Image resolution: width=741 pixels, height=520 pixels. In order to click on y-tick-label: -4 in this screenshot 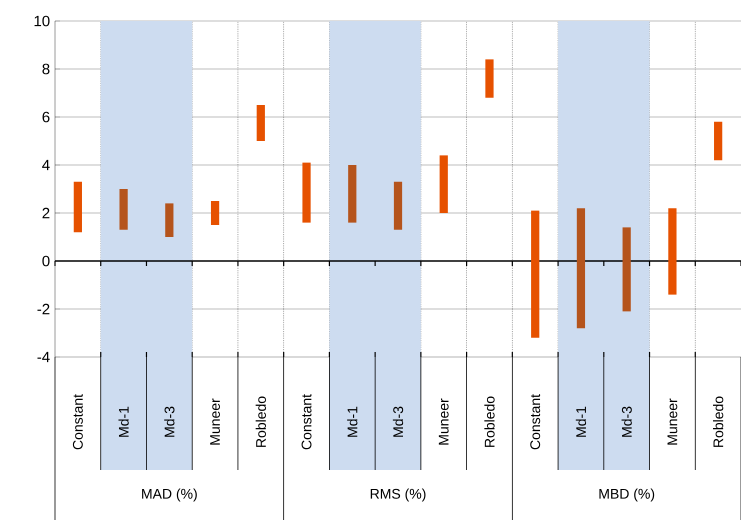, I will do `click(43, 357)`.